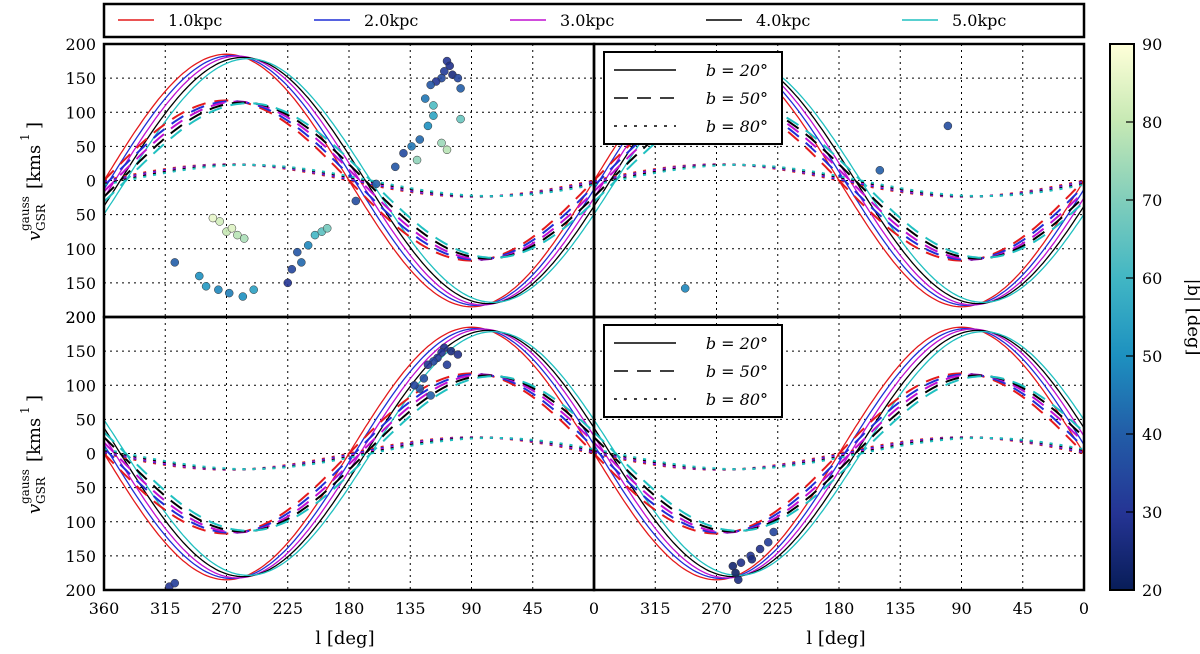 The height and width of the screenshot is (654, 1200). Describe the element at coordinates (737, 371) in the screenshot. I see `lat-legend-label: b = 50°` at that location.